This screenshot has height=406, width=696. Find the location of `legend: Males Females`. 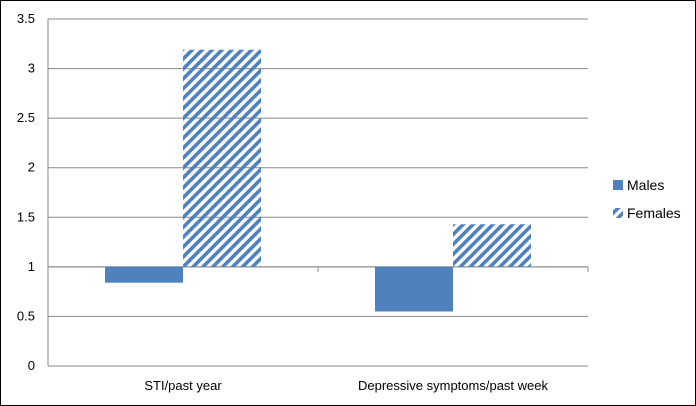

legend: Males Females is located at coordinates (647, 199).